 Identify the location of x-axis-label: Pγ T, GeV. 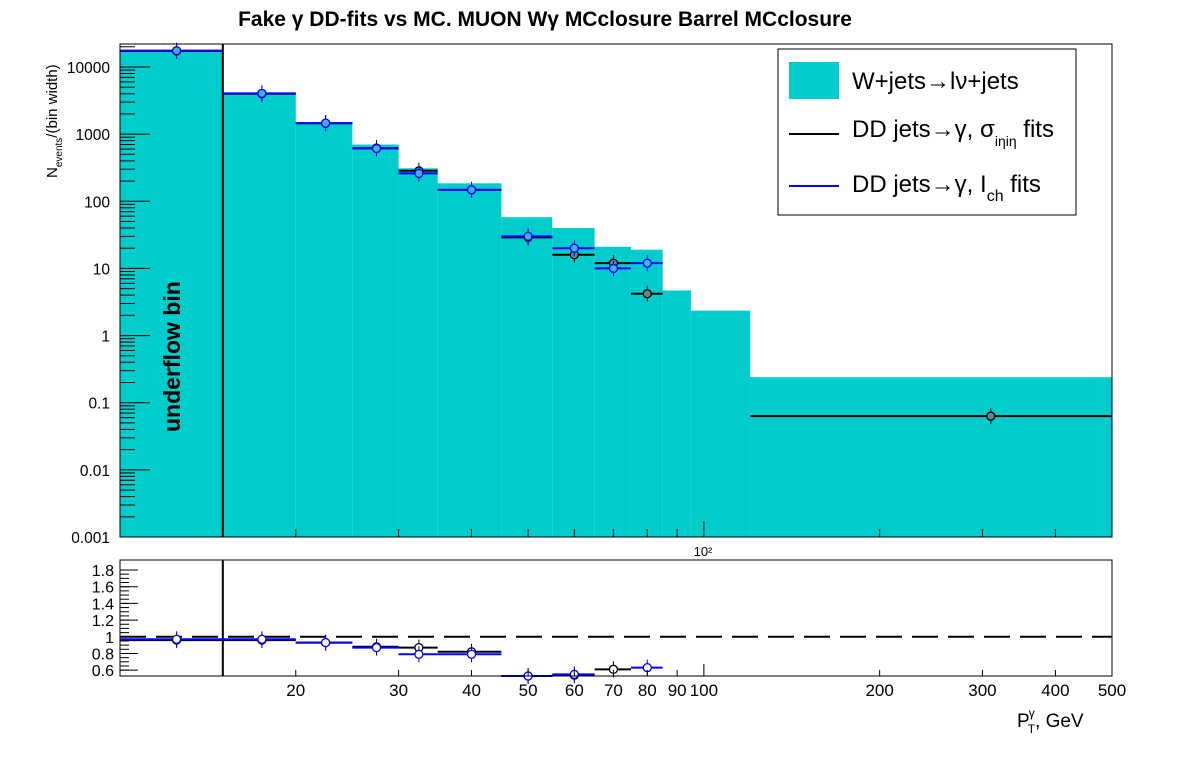
(1050, 721).